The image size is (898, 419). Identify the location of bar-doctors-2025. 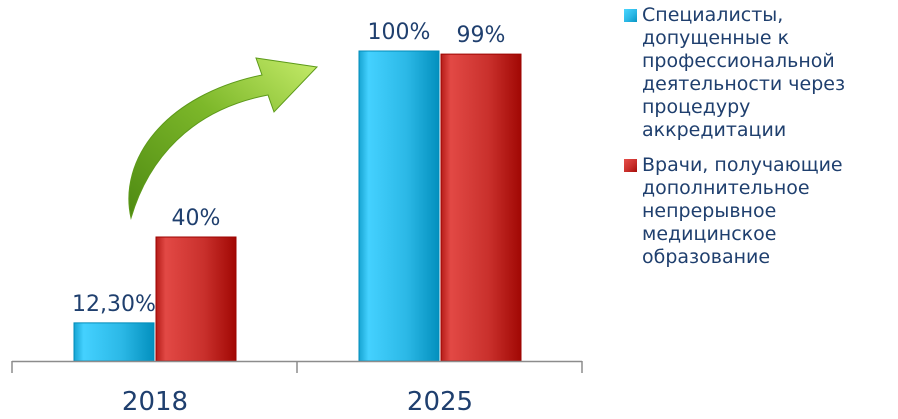
(481, 207).